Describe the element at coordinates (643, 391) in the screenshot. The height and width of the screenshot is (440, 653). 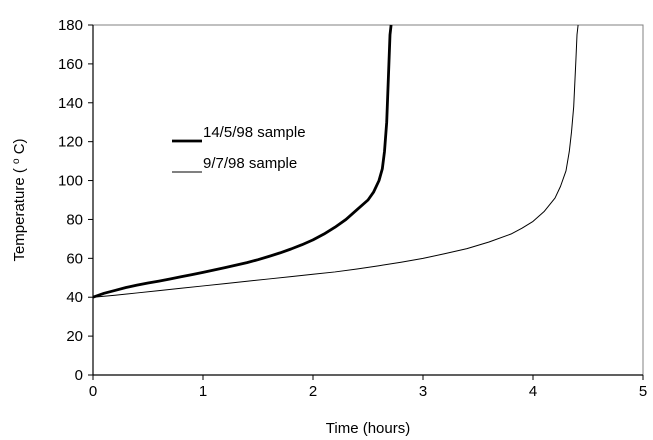
I see `x-tick-label: 5` at that location.